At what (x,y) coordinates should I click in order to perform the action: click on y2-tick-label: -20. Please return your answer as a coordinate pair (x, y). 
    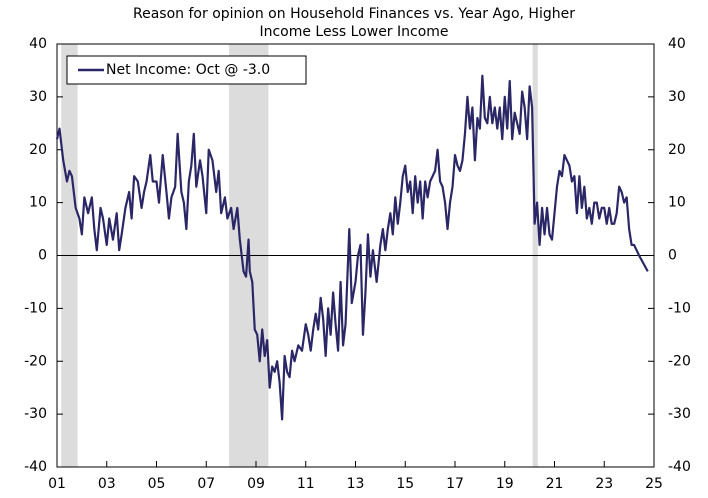
    Looking at the image, I should click on (679, 361).